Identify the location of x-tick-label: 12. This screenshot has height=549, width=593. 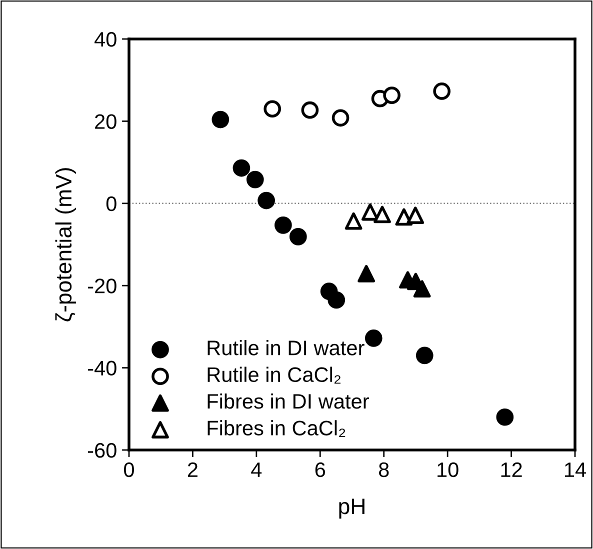
(511, 469).